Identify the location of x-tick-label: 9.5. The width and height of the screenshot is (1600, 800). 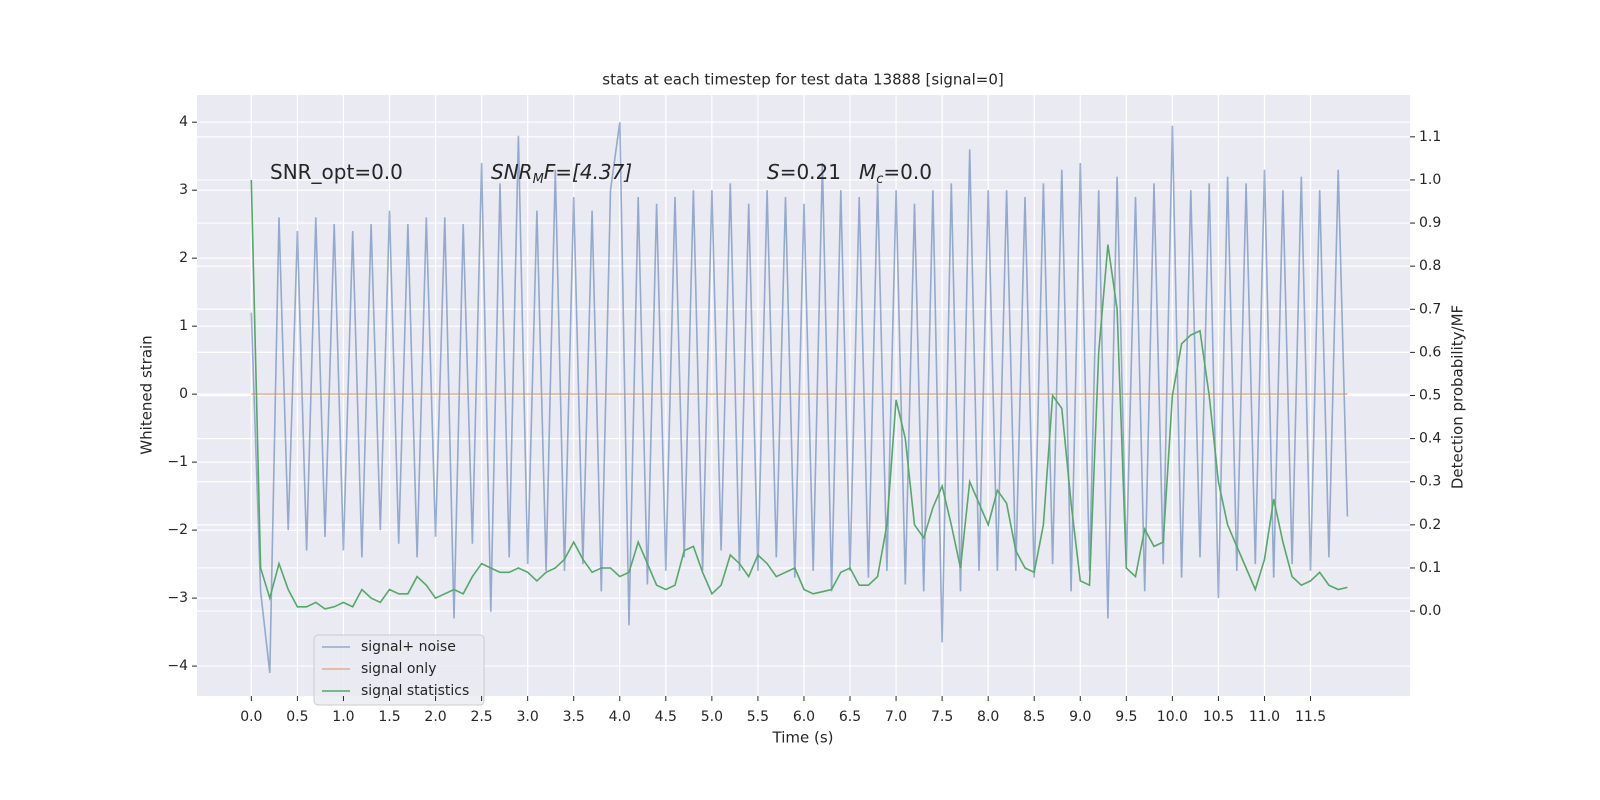
(1126, 717).